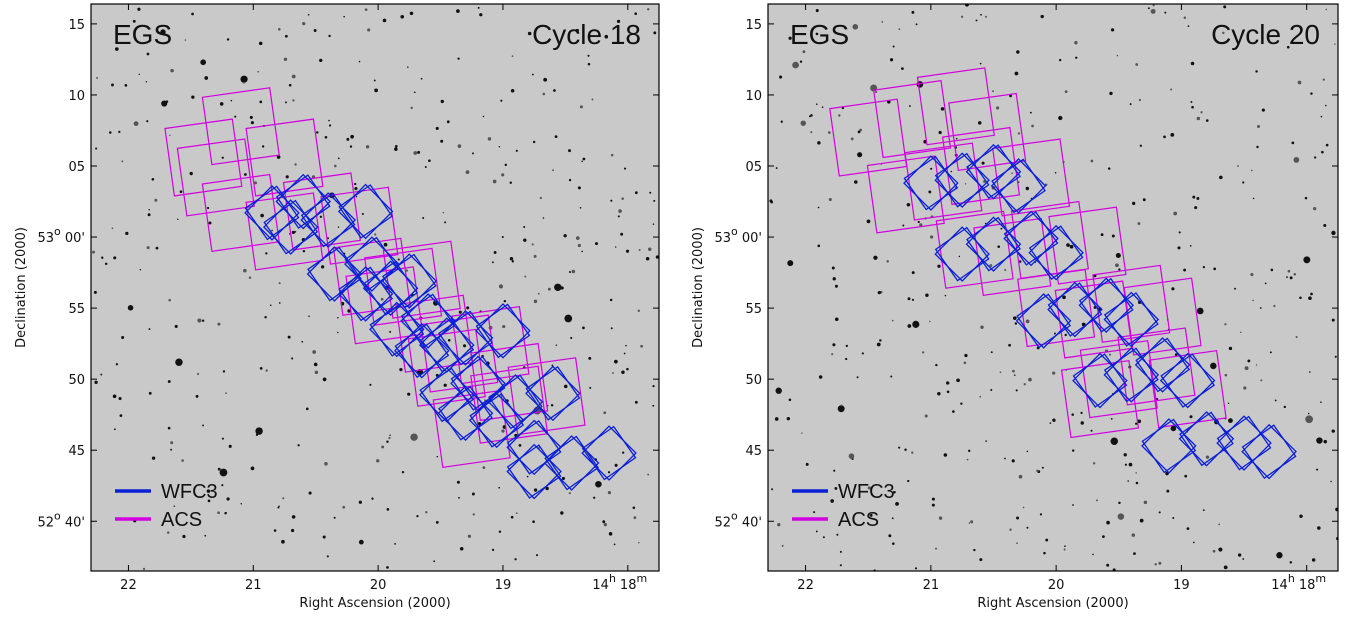 This screenshot has width=1369, height=622. What do you see at coordinates (203, 157) in the screenshot?
I see `acs-footprint` at bounding box center [203, 157].